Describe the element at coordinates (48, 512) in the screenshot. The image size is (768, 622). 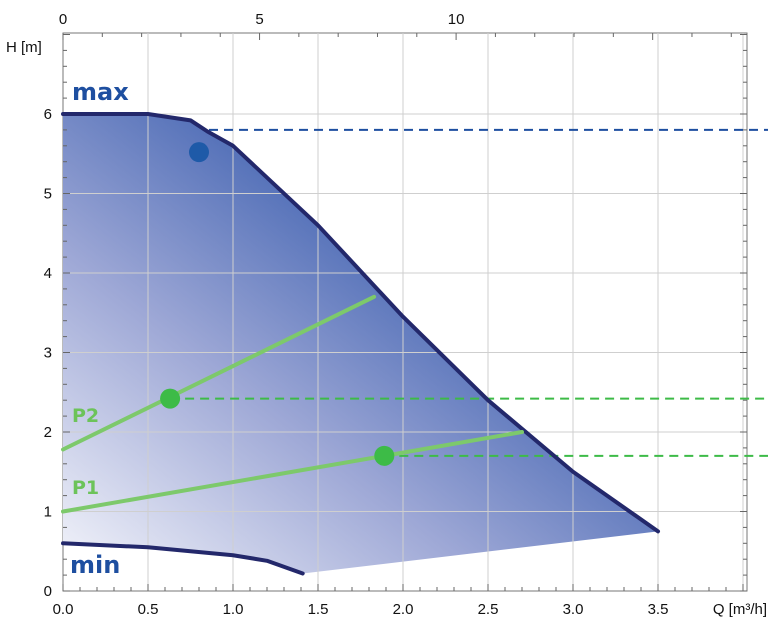
I see `y-tick-label: 1` at that location.